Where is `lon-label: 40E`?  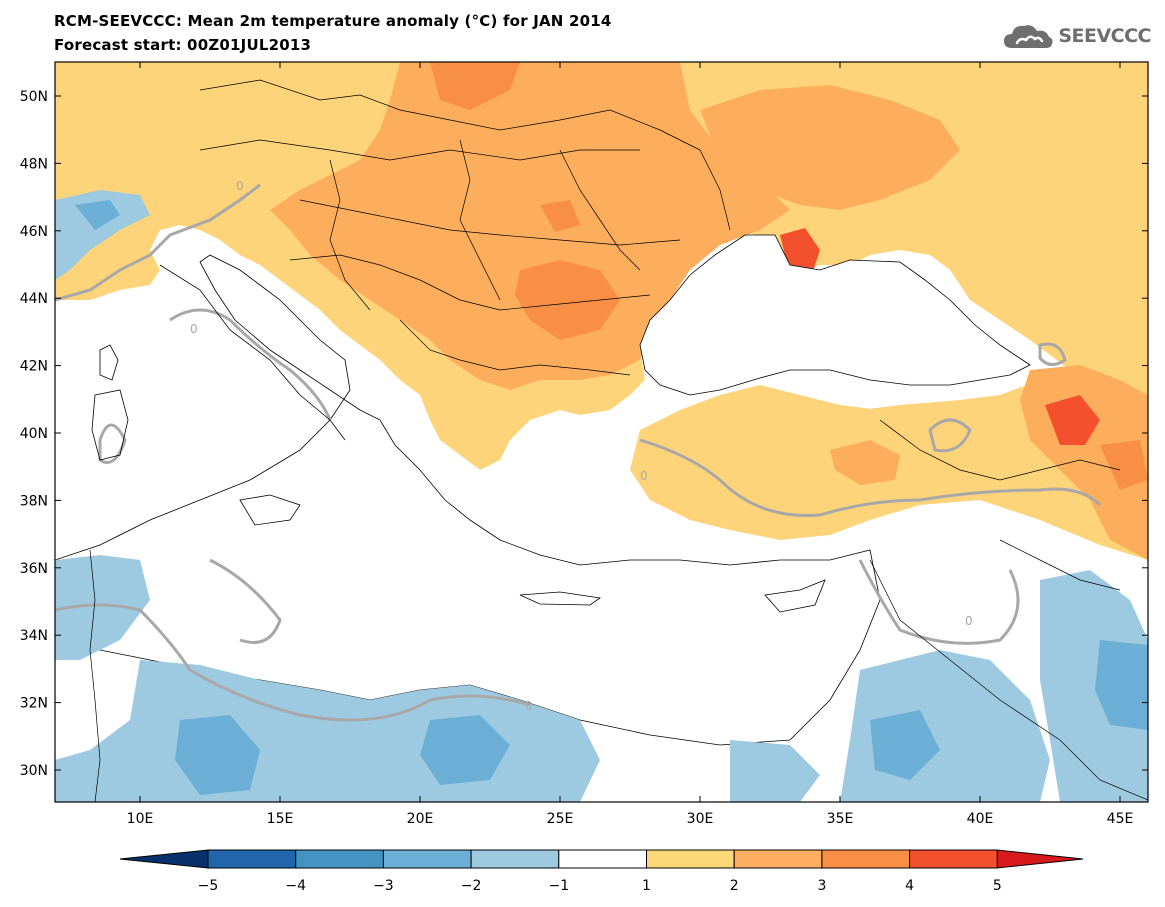
lon-label: 40E is located at coordinates (980, 819).